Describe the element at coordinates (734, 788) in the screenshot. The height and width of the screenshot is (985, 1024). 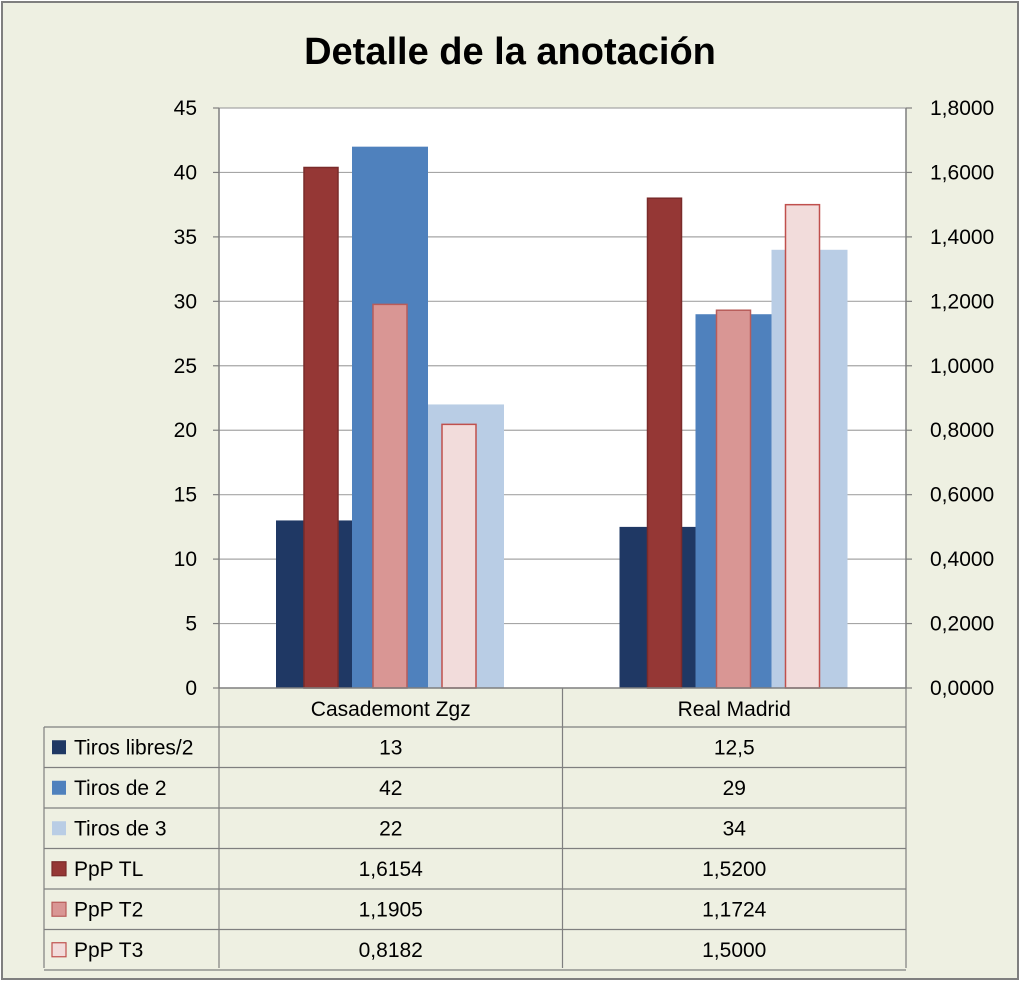
I see `table-cell-value: 29` at that location.